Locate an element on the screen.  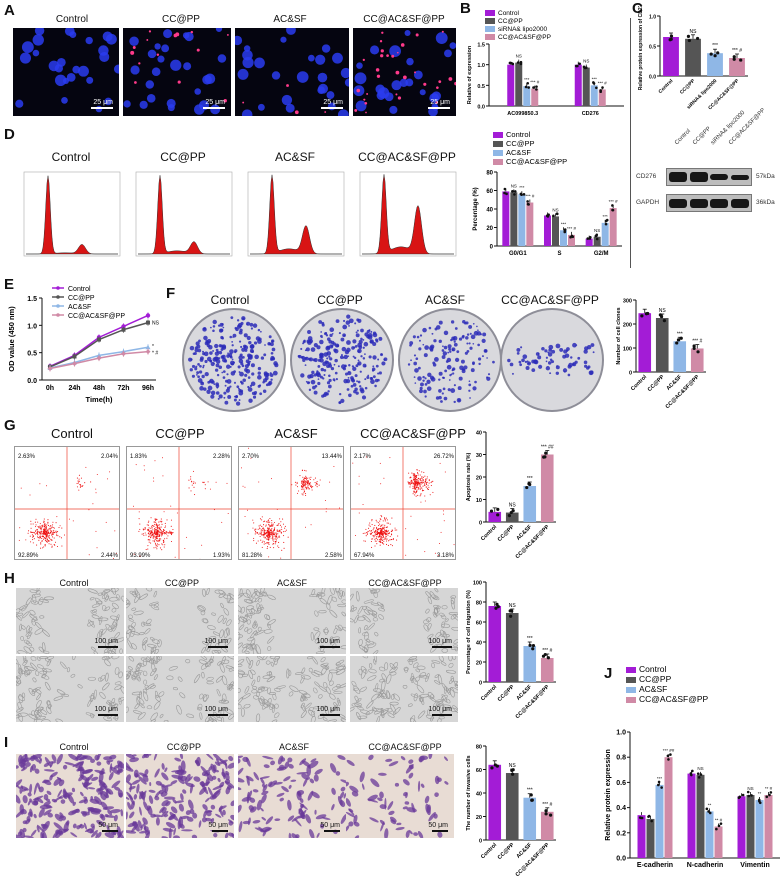
wb-membrane is located at coordinates (709, 203).